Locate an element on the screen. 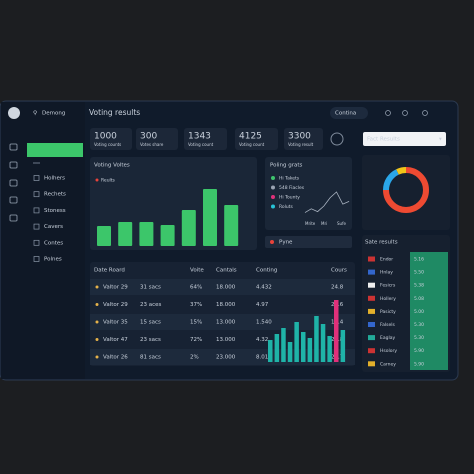 The height and width of the screenshot is (474, 474). stat-button is located at coordinates (337, 139).